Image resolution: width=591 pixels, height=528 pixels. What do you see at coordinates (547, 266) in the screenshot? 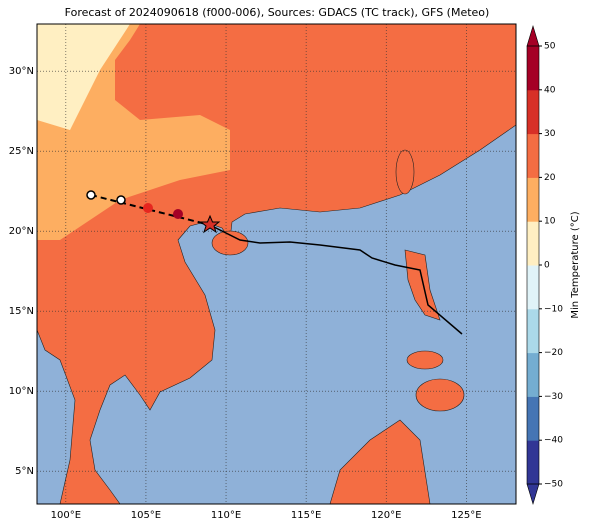
I see `colorbar-tick-label: 0` at bounding box center [547, 266].